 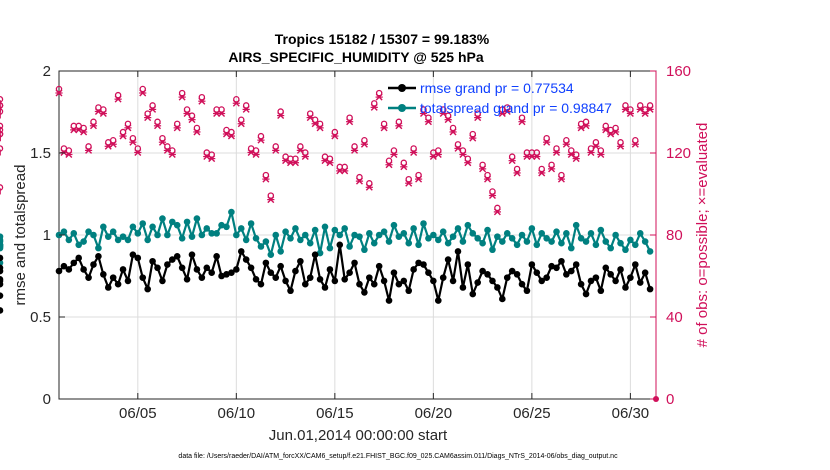 What do you see at coordinates (402, 88) in the screenshot?
I see `legend-rmse-marker` at bounding box center [402, 88].